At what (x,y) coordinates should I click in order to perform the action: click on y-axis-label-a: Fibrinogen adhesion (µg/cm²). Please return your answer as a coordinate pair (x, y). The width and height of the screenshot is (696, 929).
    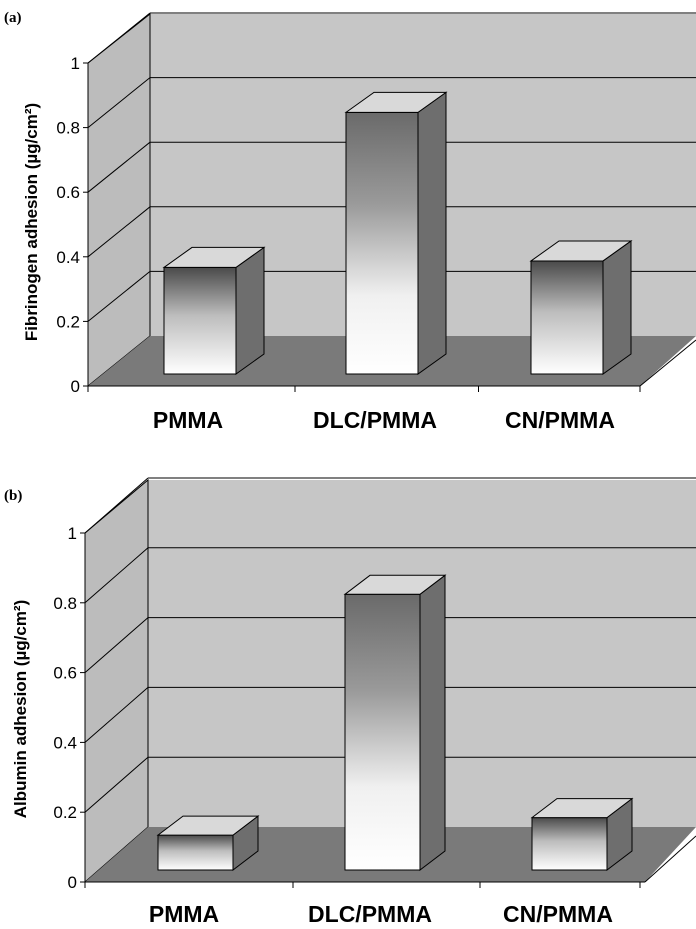
    Looking at the image, I should click on (31, 222).